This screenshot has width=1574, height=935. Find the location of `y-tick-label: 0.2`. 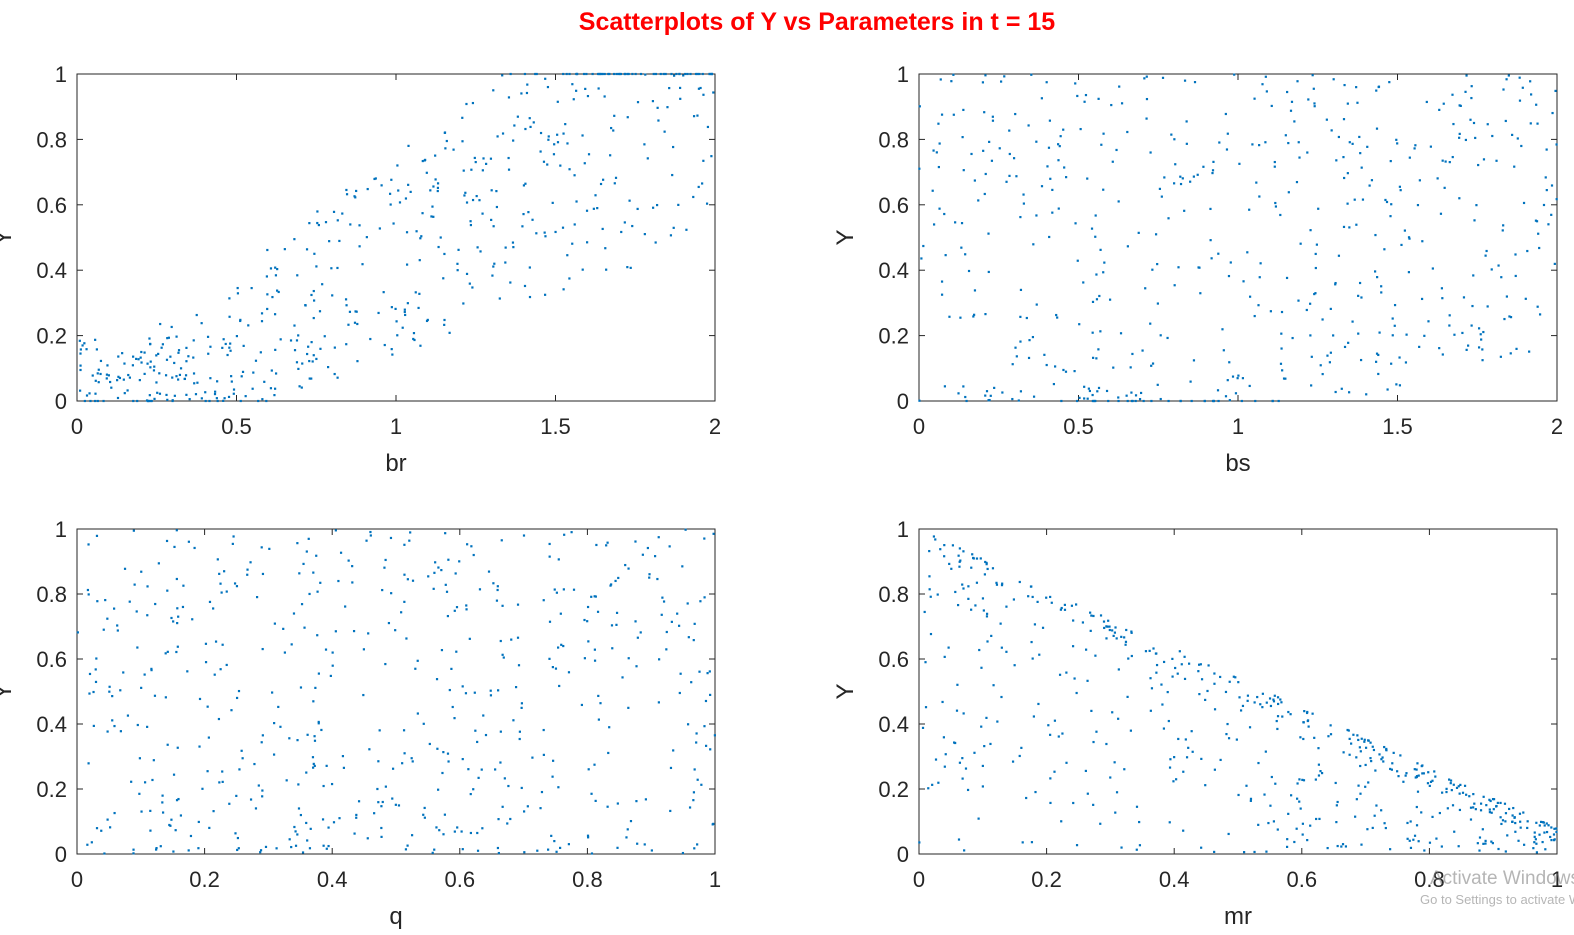

y-tick-label: 0.2 is located at coordinates (51, 789).